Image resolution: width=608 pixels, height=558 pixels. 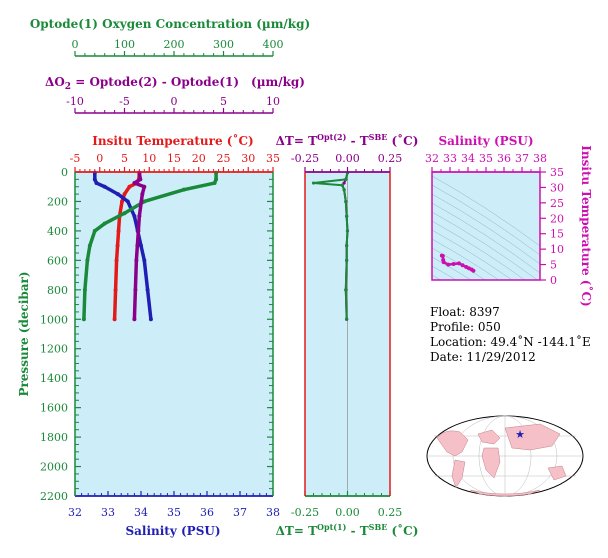 What do you see at coordinates (64, 172) in the screenshot?
I see `pressure-tick-label: 0` at bounding box center [64, 172].